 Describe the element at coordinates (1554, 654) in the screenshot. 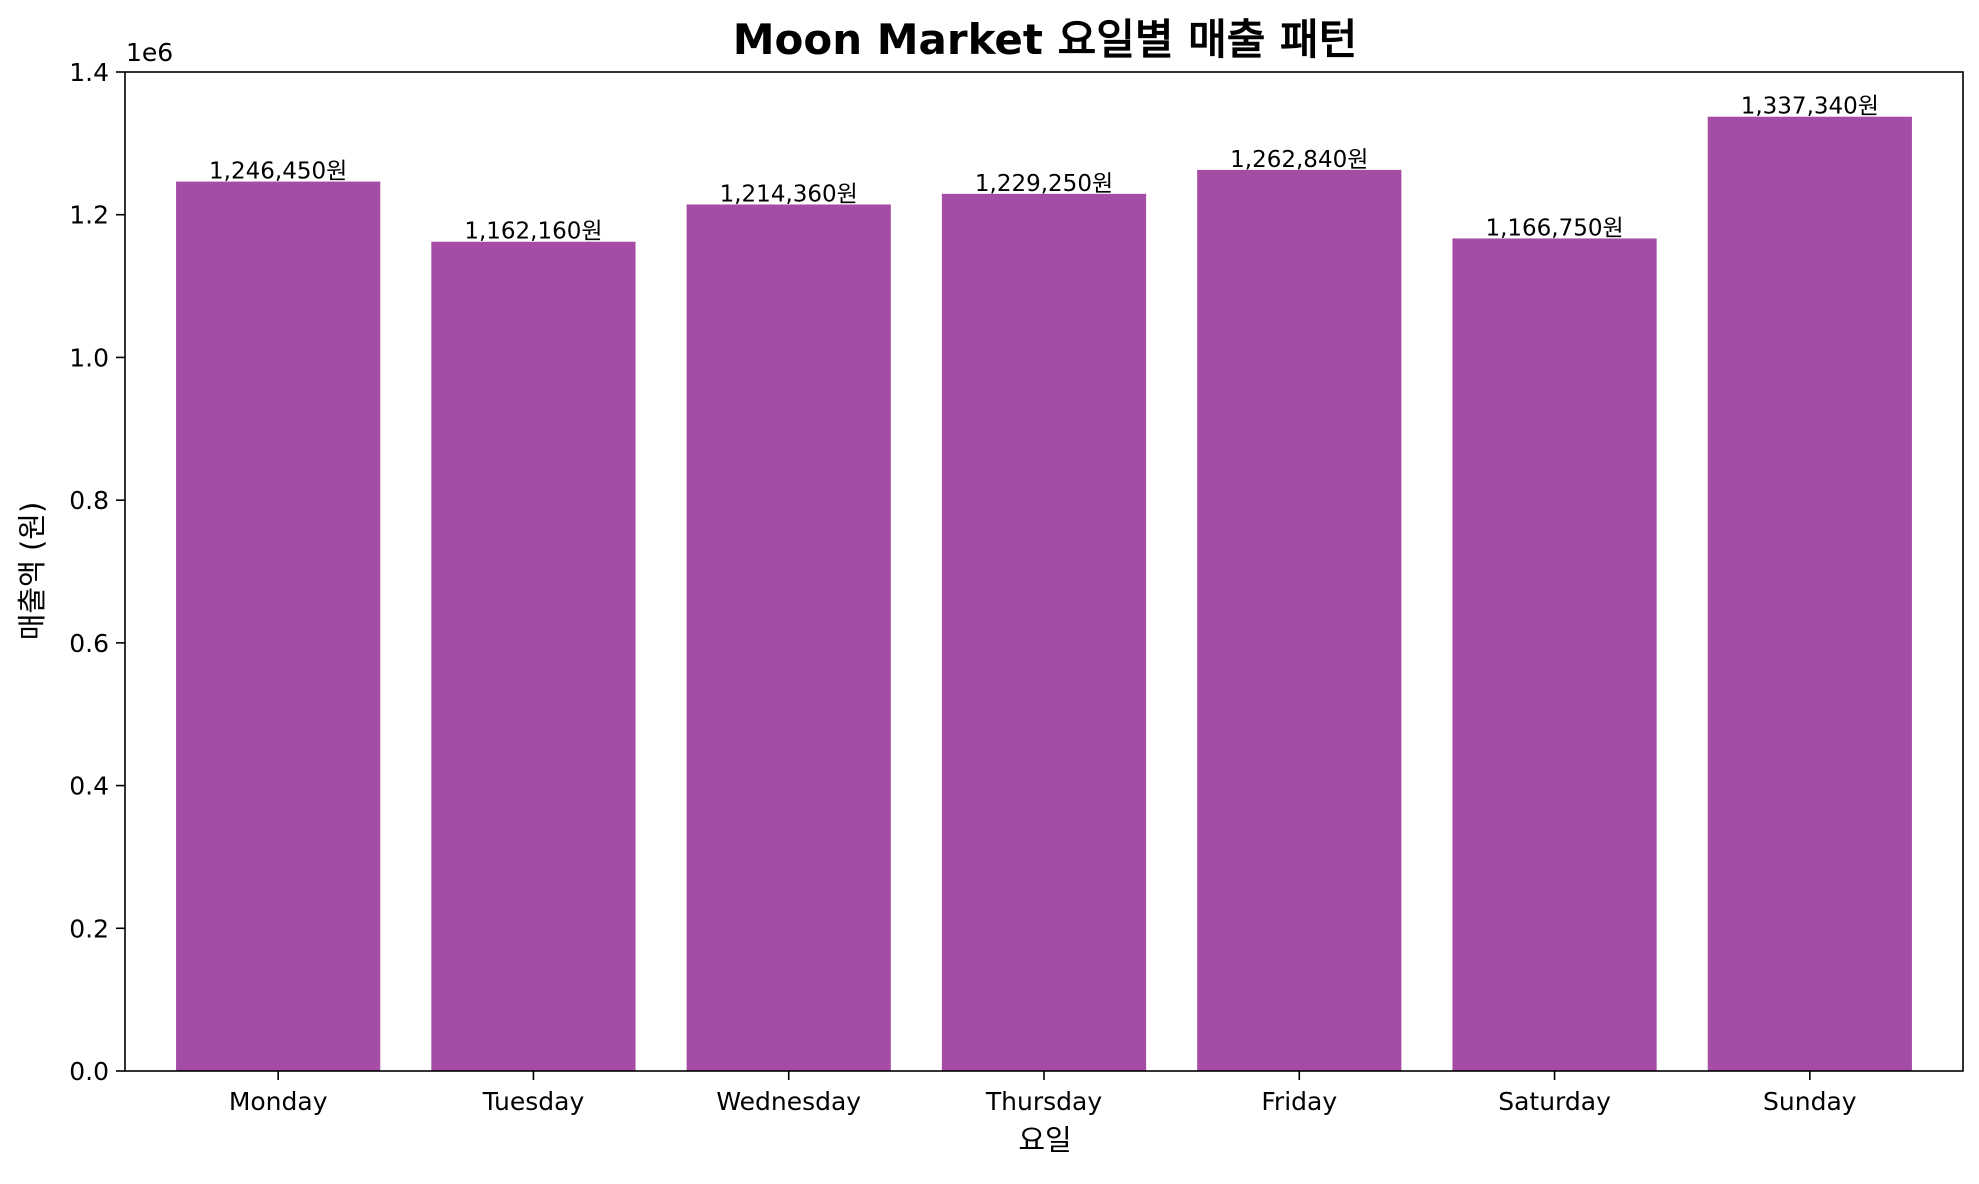

I see `bar-saturday` at that location.